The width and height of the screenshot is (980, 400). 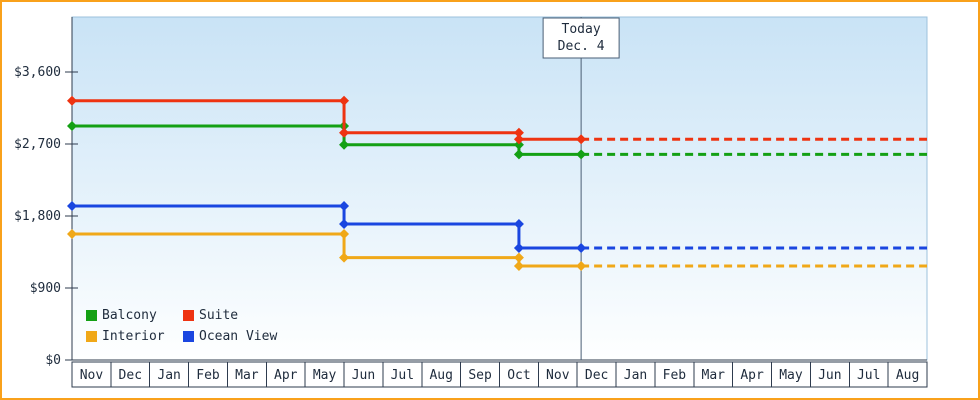 What do you see at coordinates (188, 315) in the screenshot?
I see `legend-swatch-suite` at bounding box center [188, 315].